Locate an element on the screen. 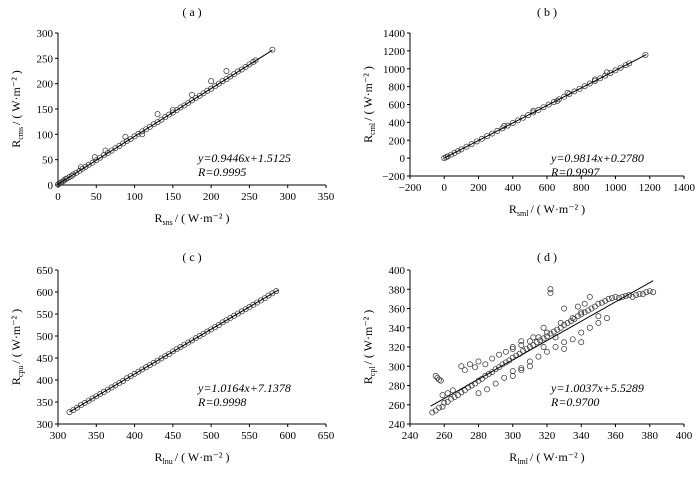  panel-title: ( c ) is located at coordinates (191, 257).